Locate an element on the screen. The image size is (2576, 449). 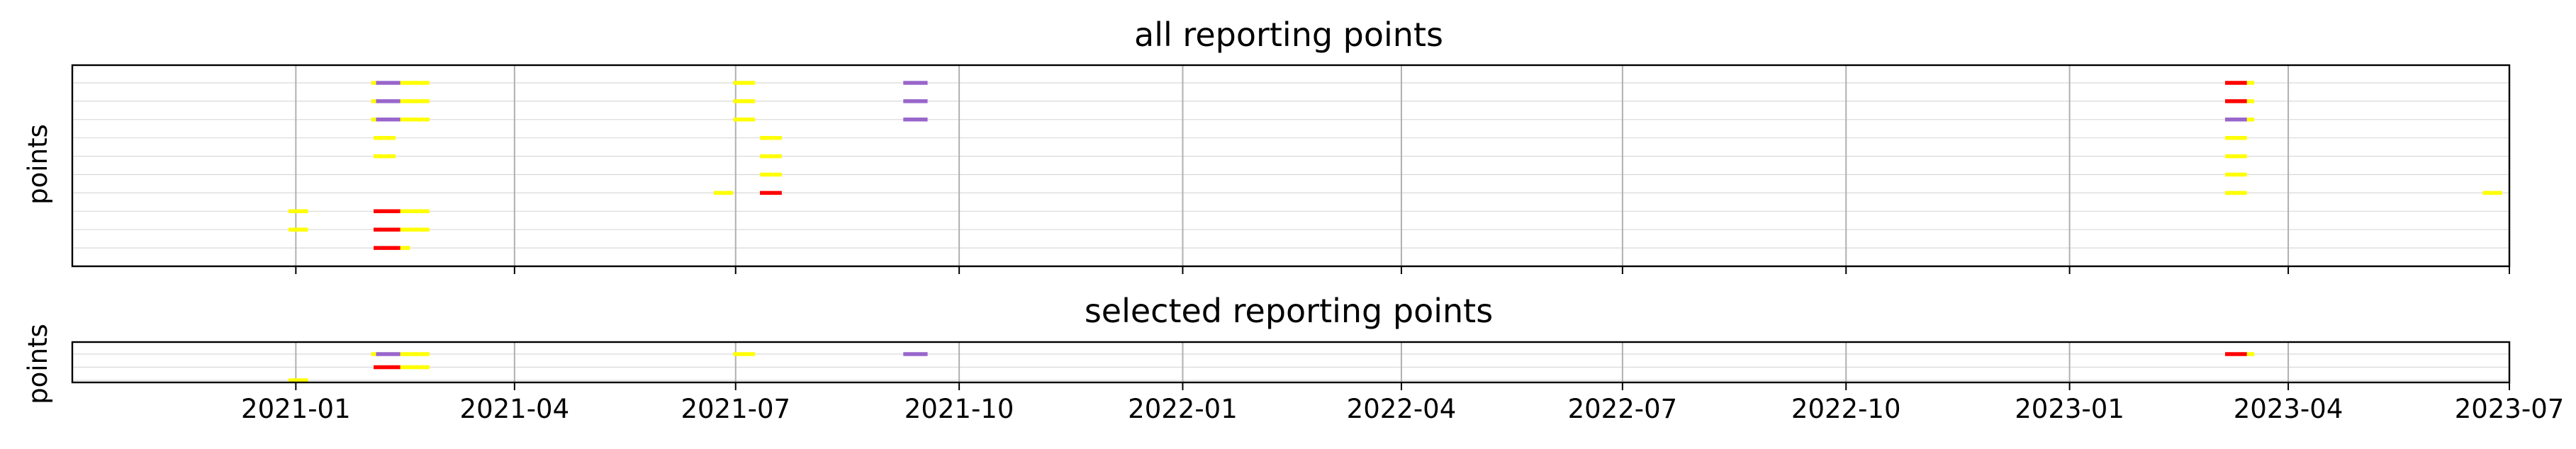
x-tick-label: 2021-10 is located at coordinates (960, 409).